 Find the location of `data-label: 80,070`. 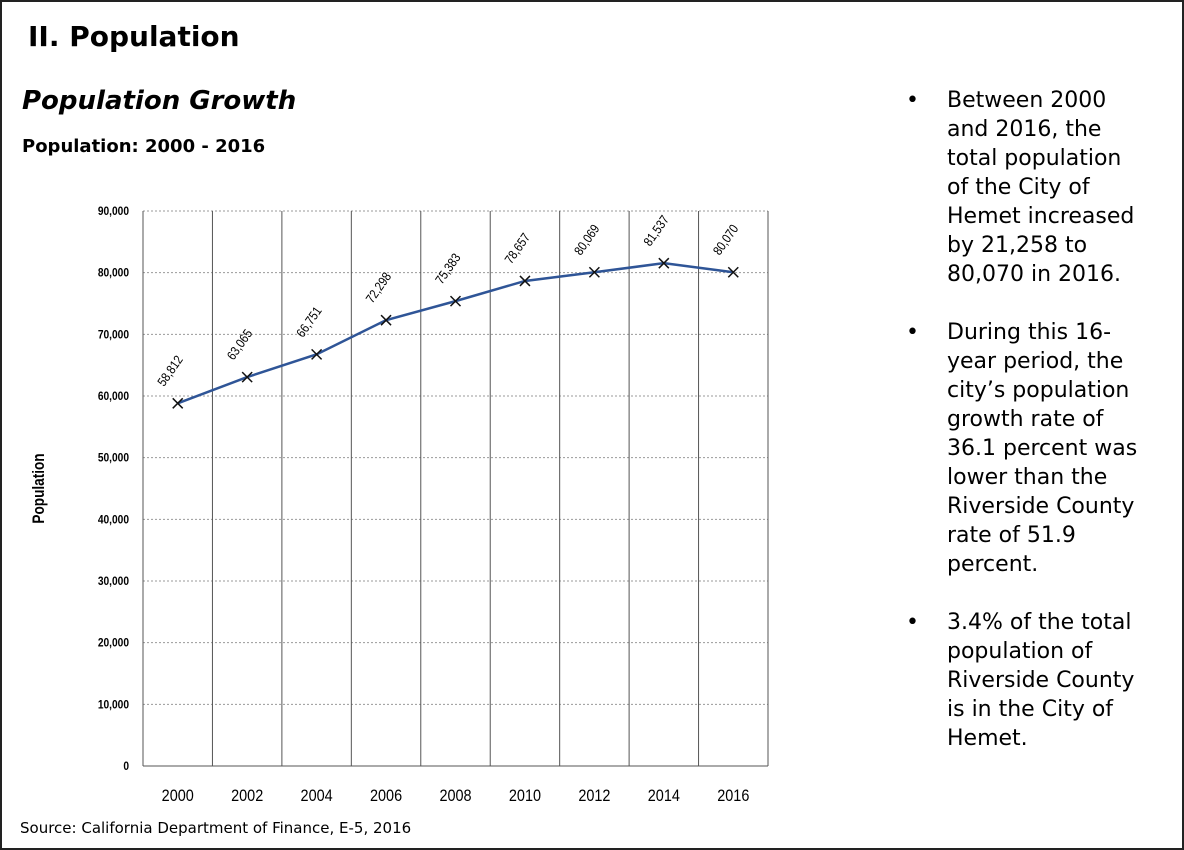

data-label: 80,070 is located at coordinates (726, 239).